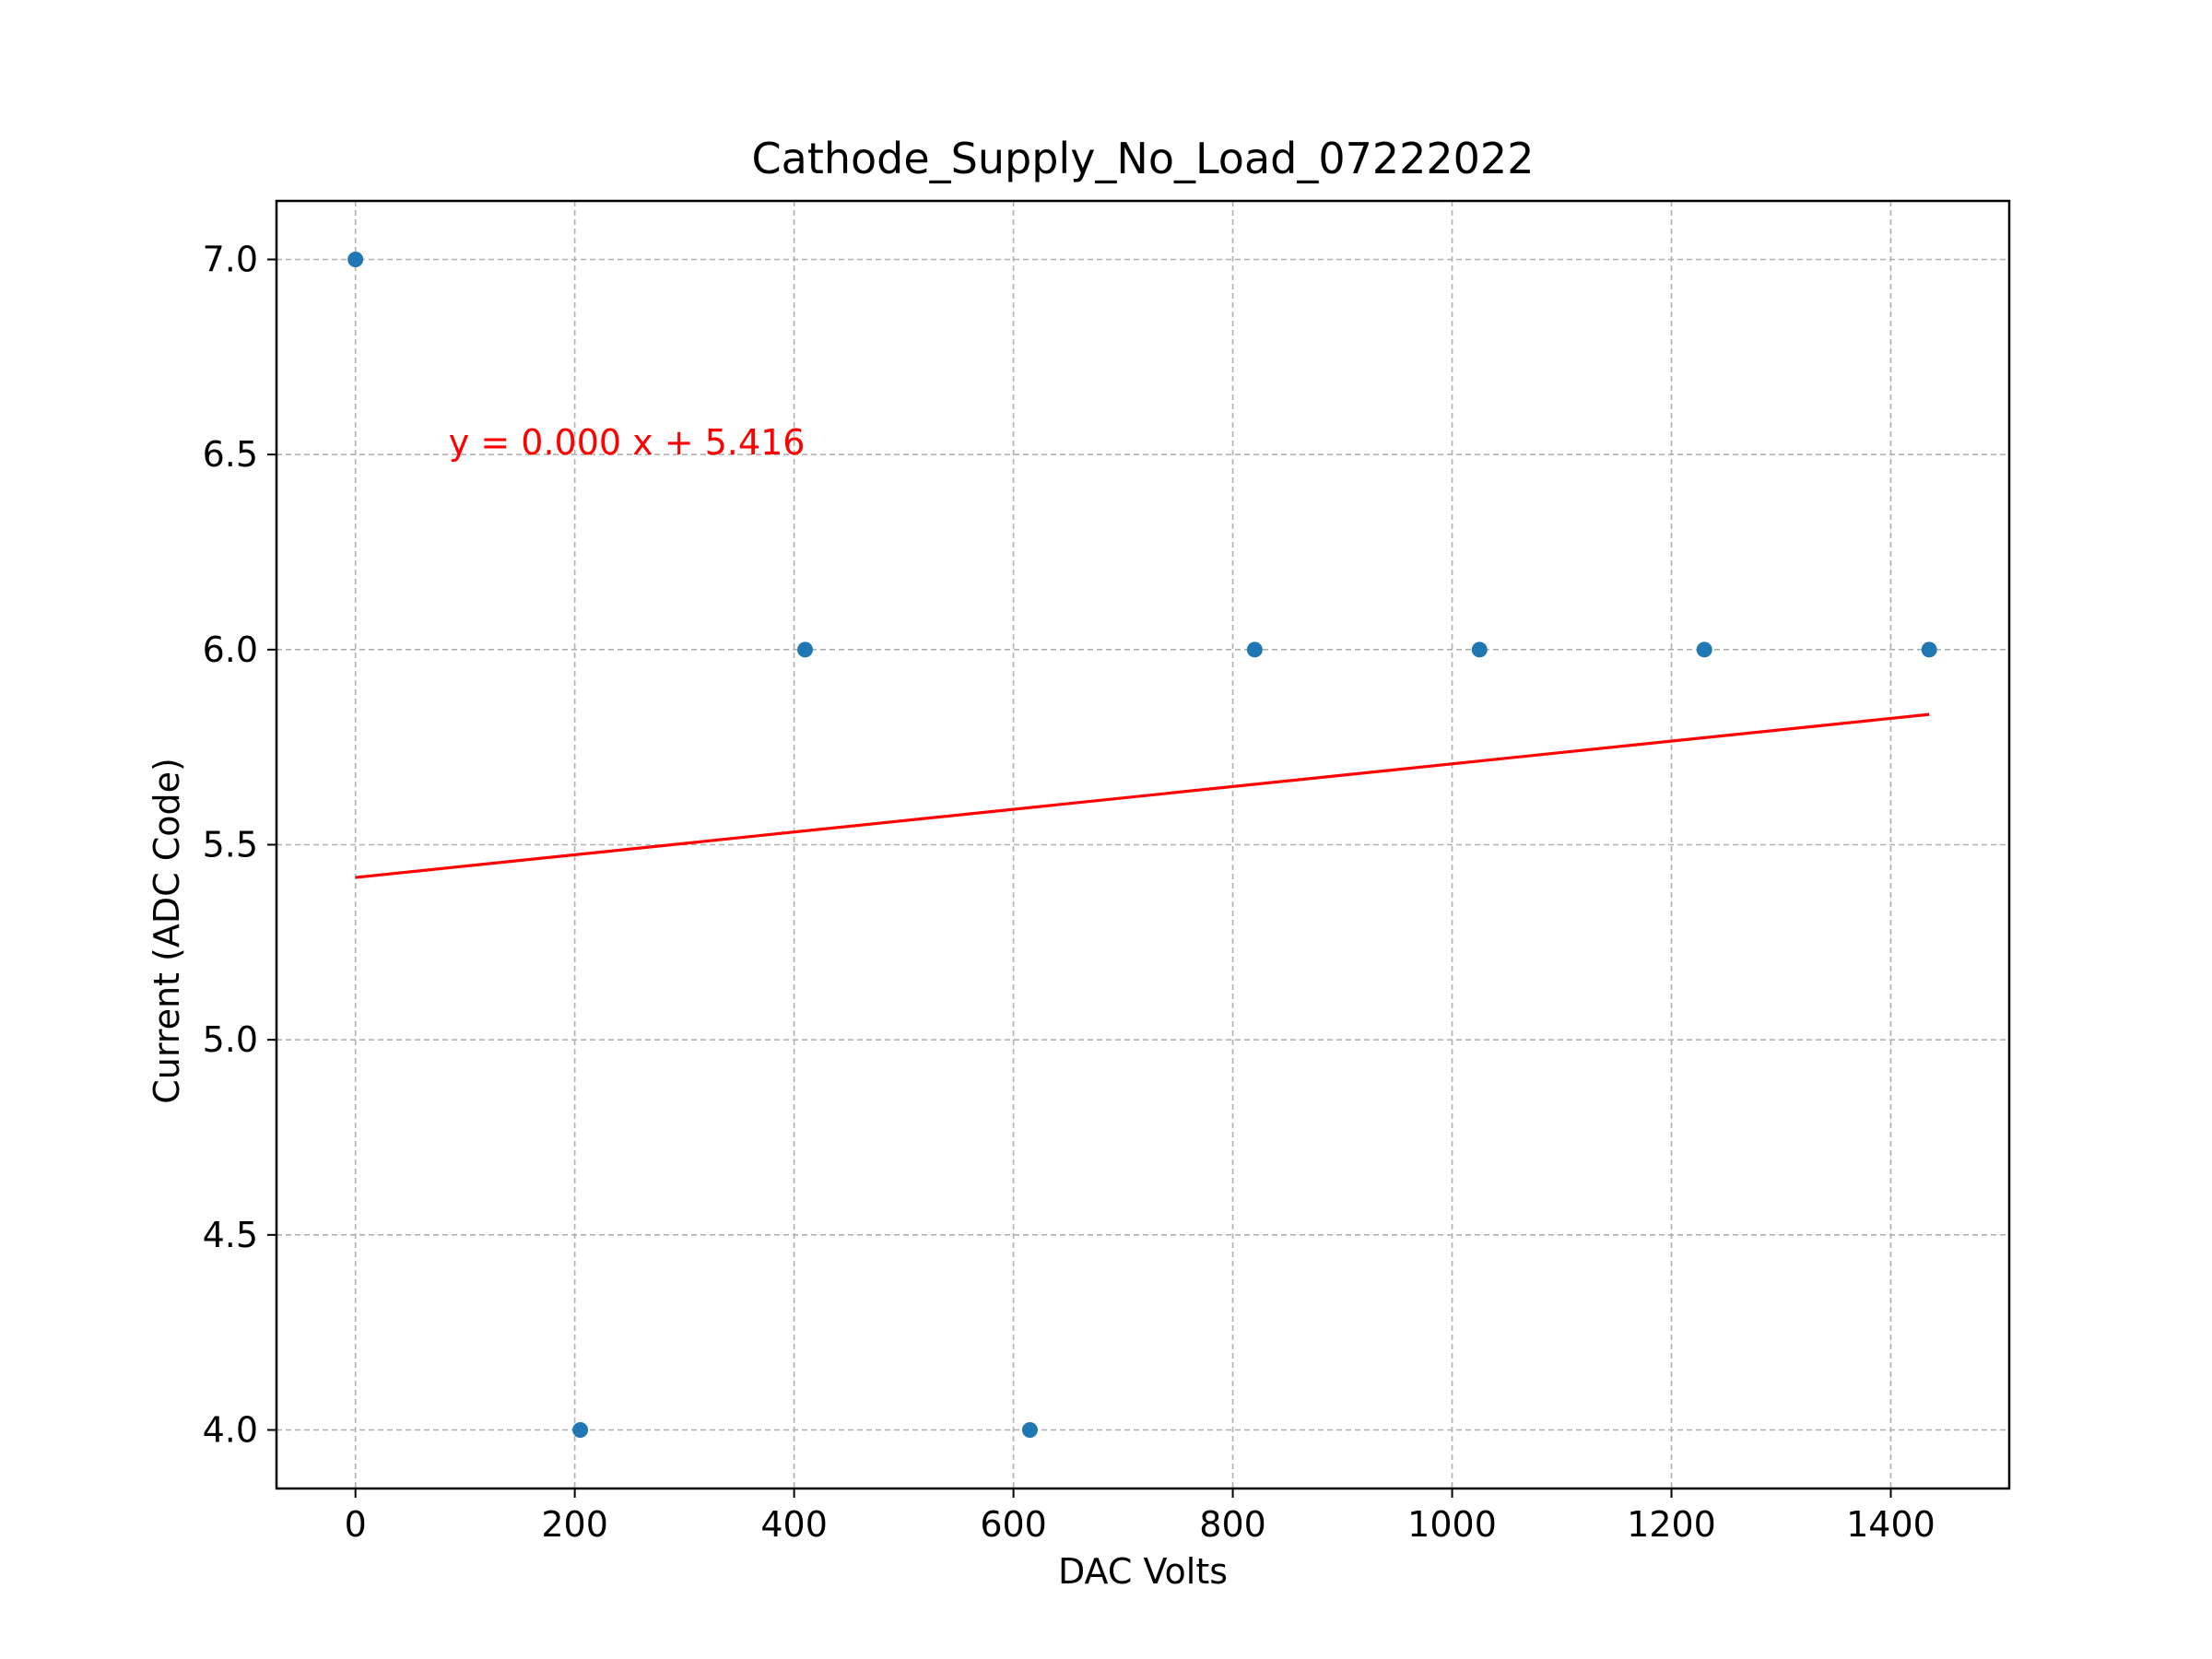 The width and height of the screenshot is (2212, 1659). I want to click on x-tick-label: 1400, so click(1891, 1524).